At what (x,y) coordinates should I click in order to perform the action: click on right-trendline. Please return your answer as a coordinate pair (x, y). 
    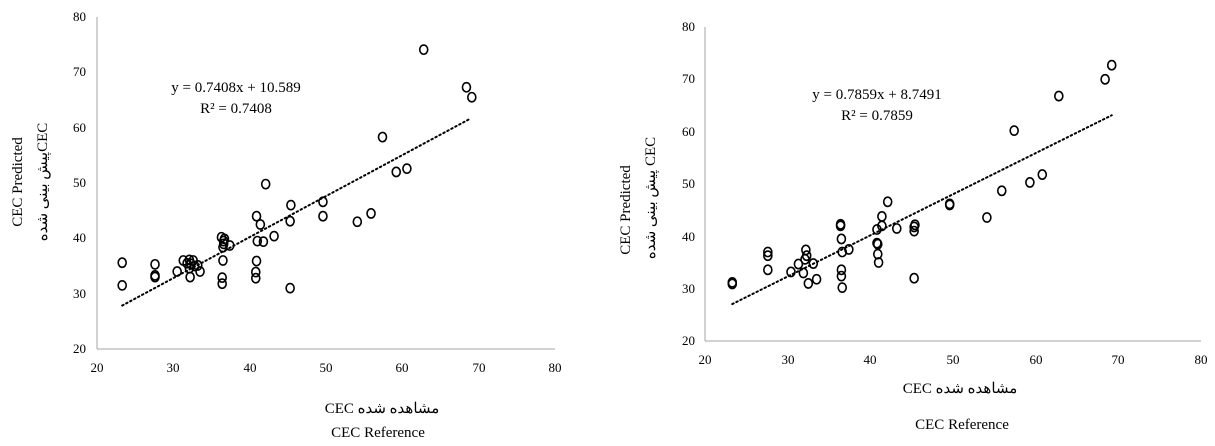
    Looking at the image, I should click on (922, 210).